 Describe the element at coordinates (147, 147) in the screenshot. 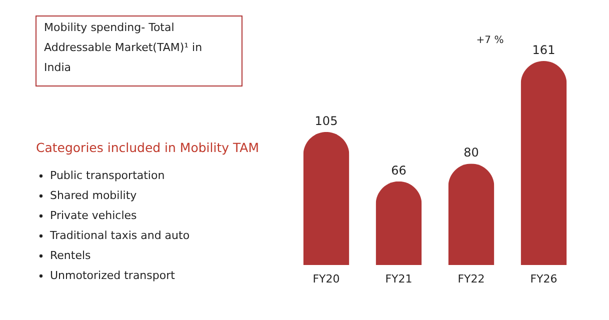

I see `text: Categories included in Mobility TAM` at that location.